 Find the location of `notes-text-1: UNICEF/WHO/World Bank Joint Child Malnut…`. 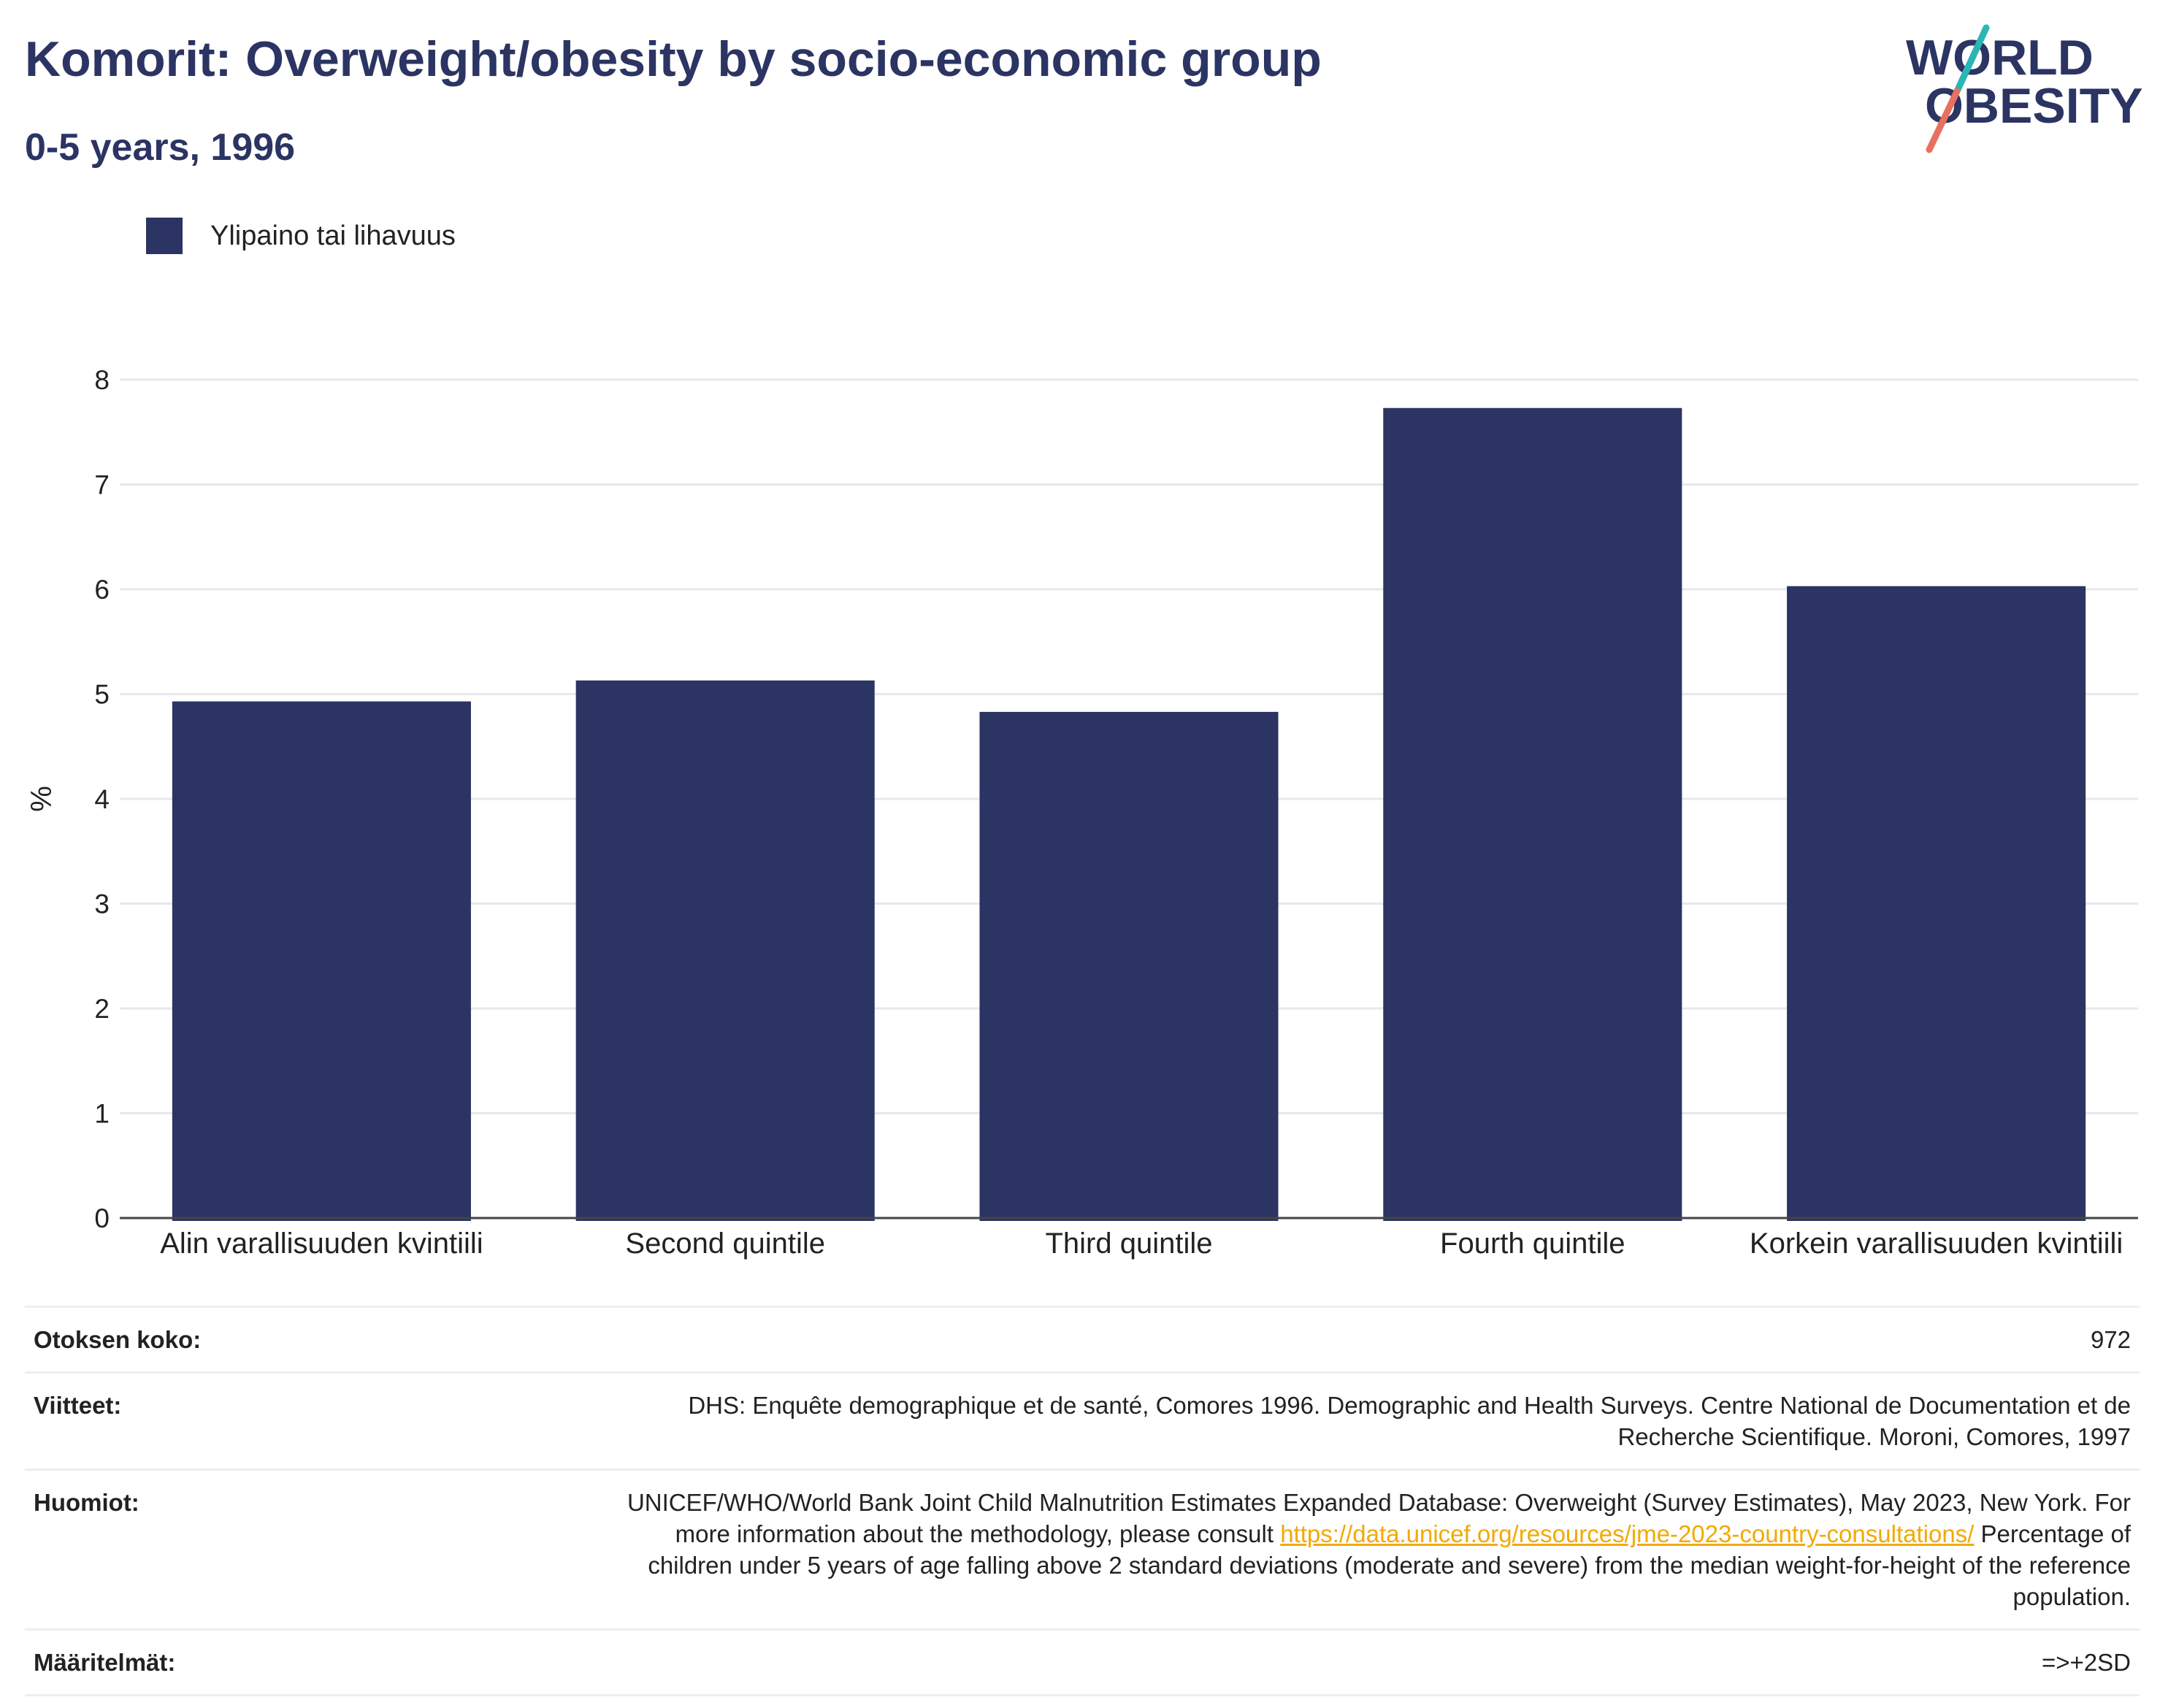

notes-text-1: UNICEF/WHO/World Bank Joint Child Malnut… is located at coordinates (1379, 1518).